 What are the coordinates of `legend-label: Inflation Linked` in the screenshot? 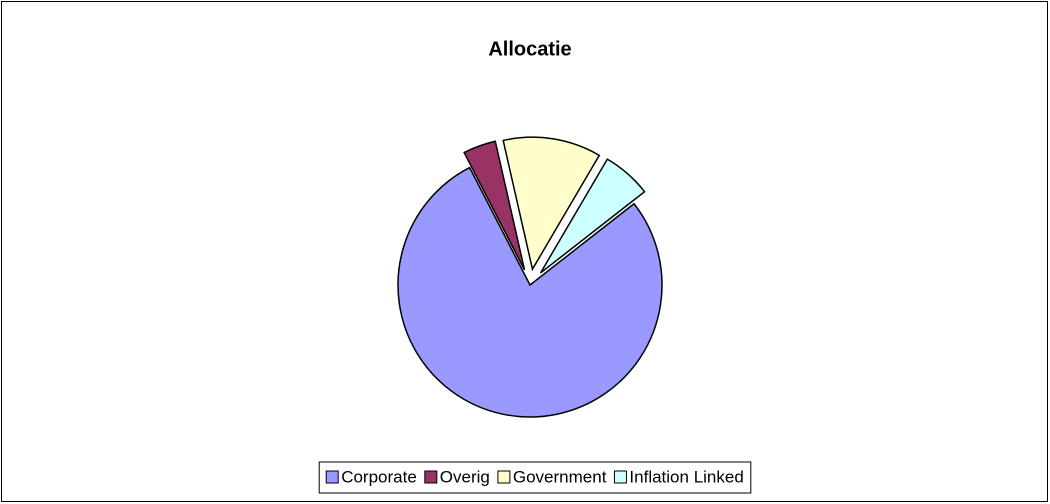 It's located at (686, 476).